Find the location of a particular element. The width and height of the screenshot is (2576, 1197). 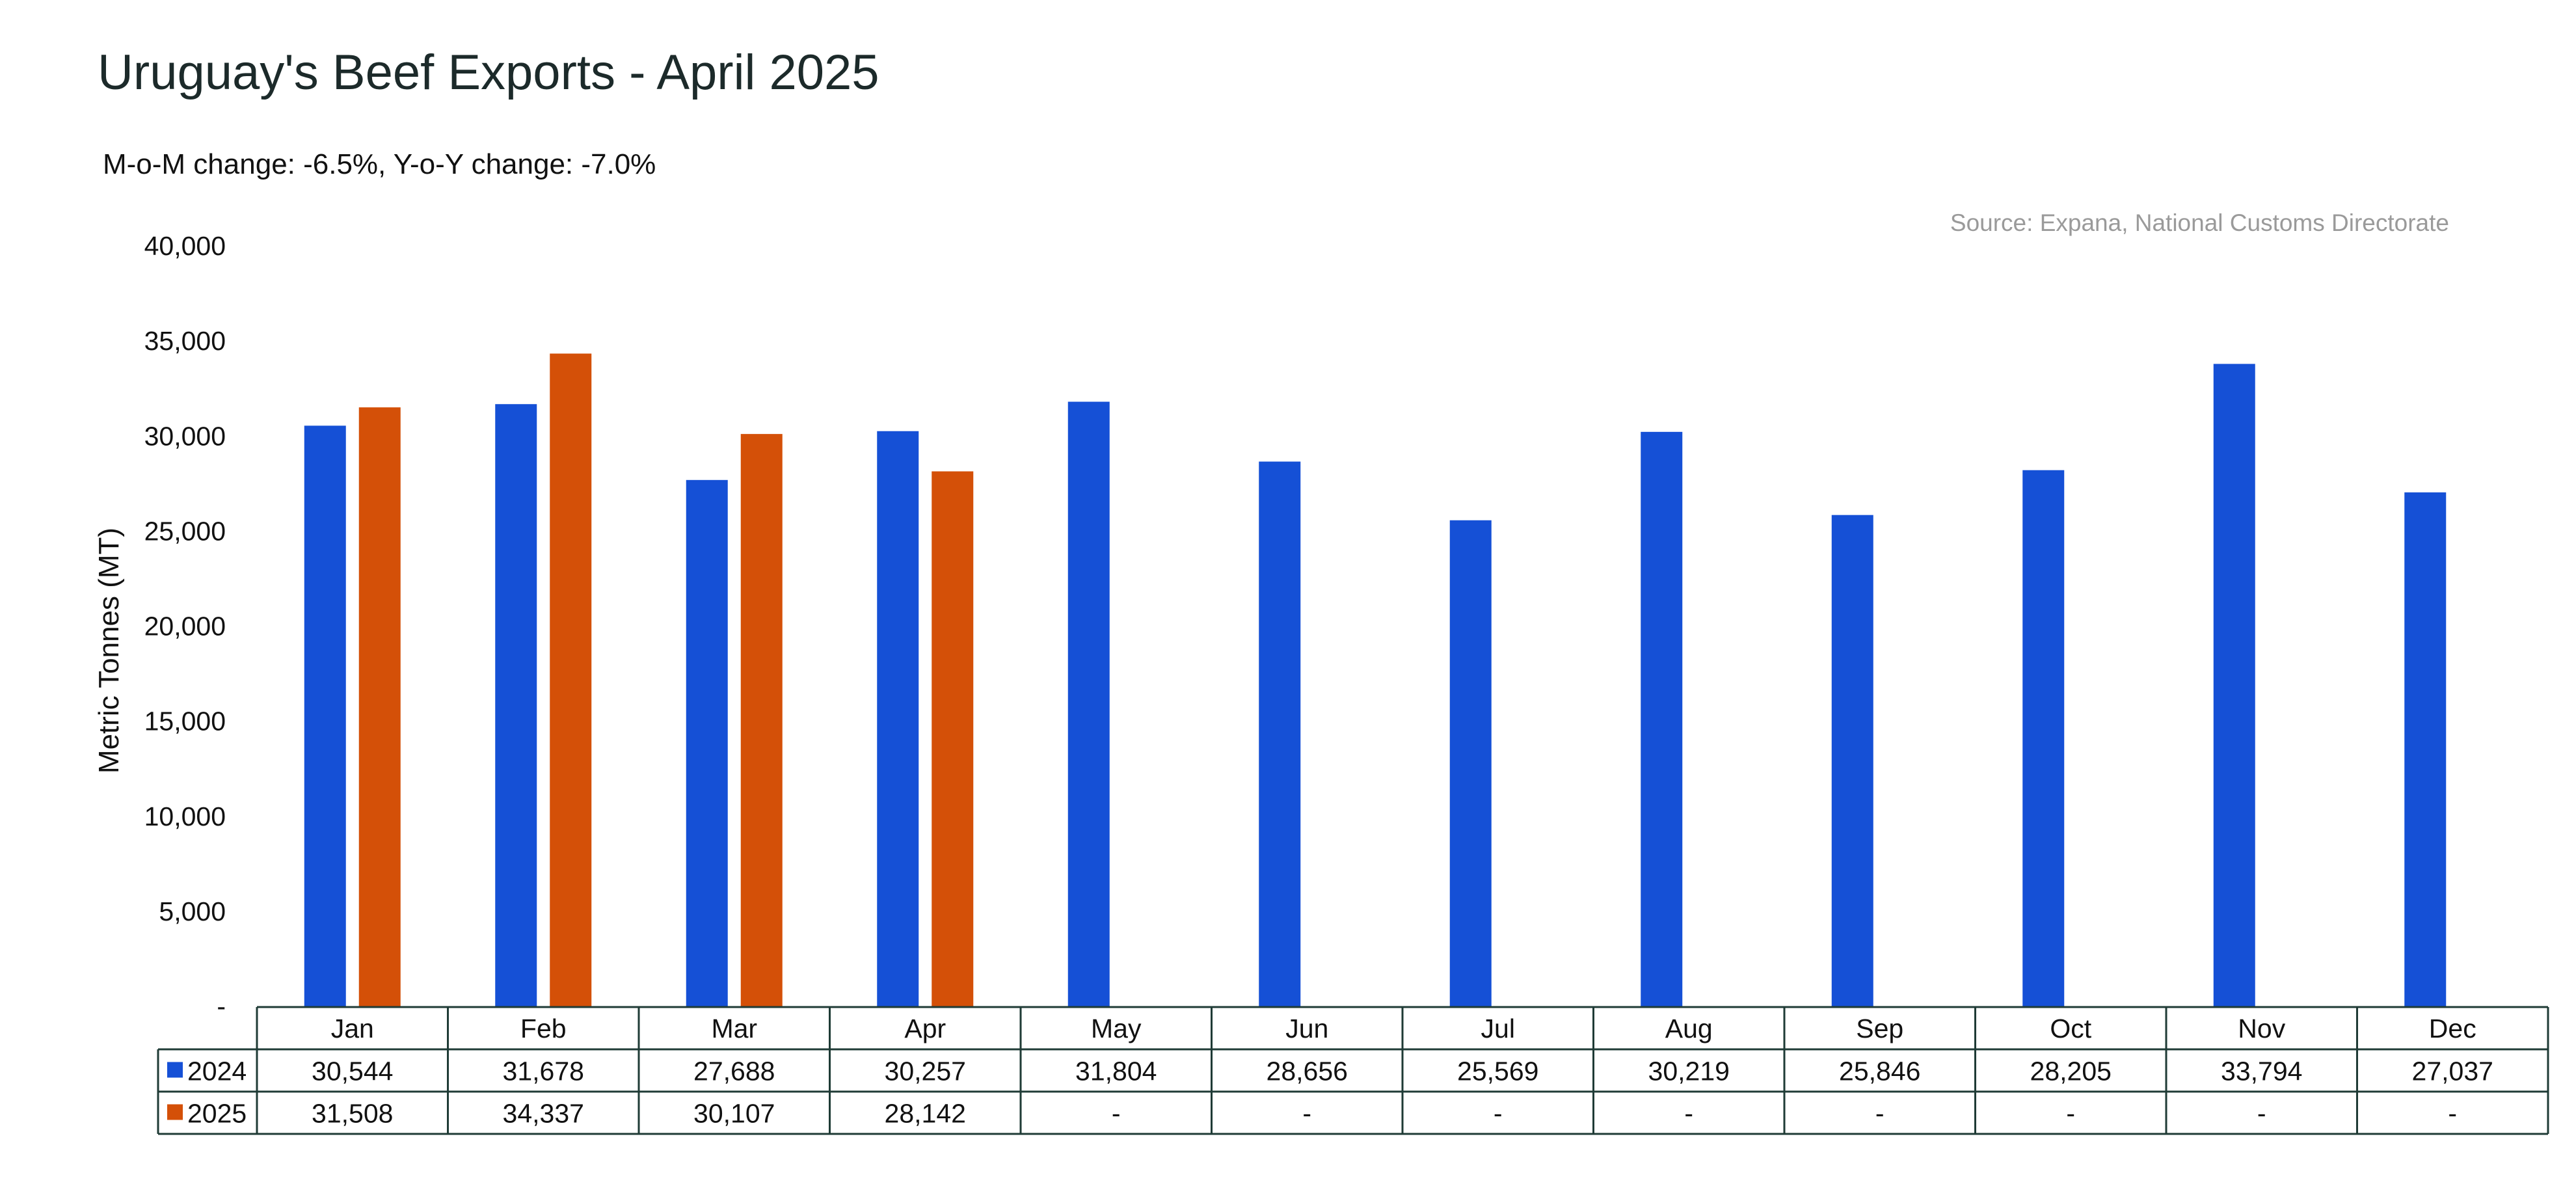

data-label-2024-sep: 25,846 is located at coordinates (1879, 1071).